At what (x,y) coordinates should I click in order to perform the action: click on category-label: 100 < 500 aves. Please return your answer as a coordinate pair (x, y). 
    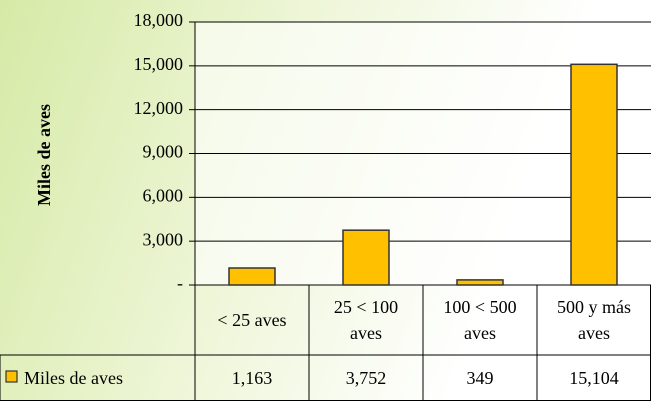
    Looking at the image, I should click on (480, 320).